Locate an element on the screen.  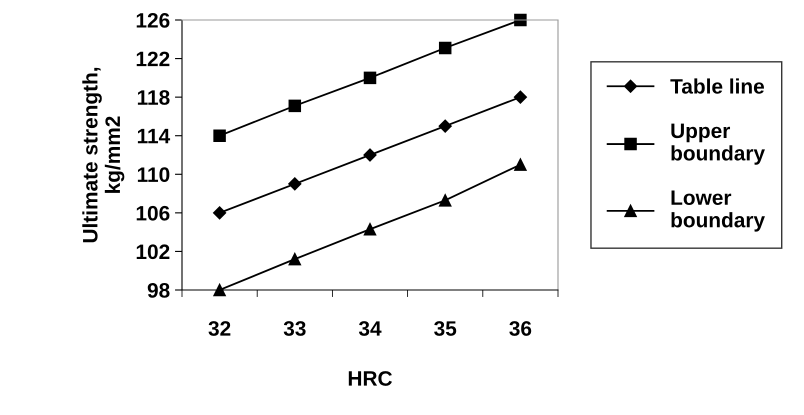
y-tick-label: 126 is located at coordinates (153, 20).